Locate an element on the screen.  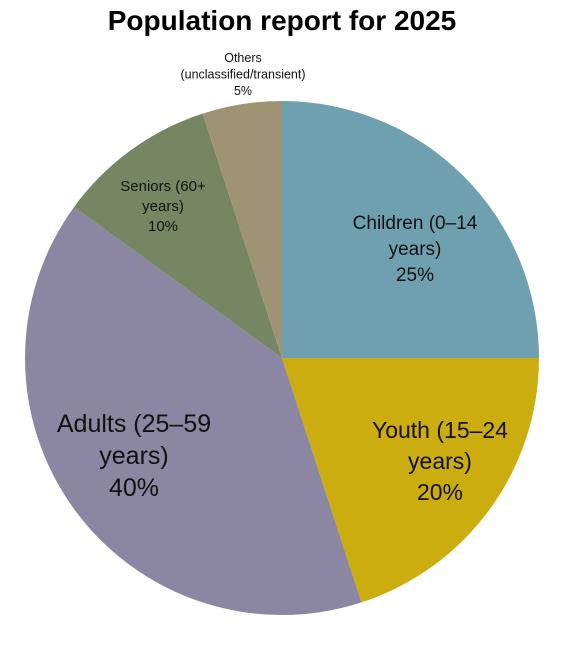
slice-value-label: 25% is located at coordinates (415, 275).